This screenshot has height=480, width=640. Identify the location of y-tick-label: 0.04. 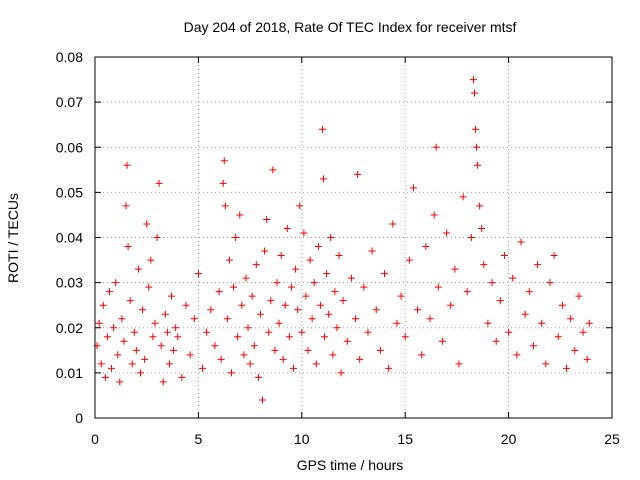
(69, 238).